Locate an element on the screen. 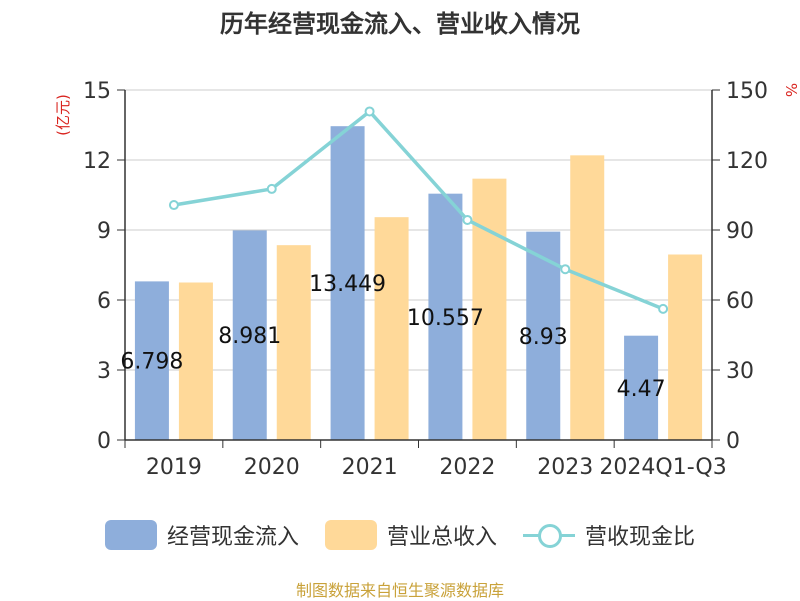 This screenshot has height=601, width=800. y-right-tick-label: 0 is located at coordinates (733, 441).